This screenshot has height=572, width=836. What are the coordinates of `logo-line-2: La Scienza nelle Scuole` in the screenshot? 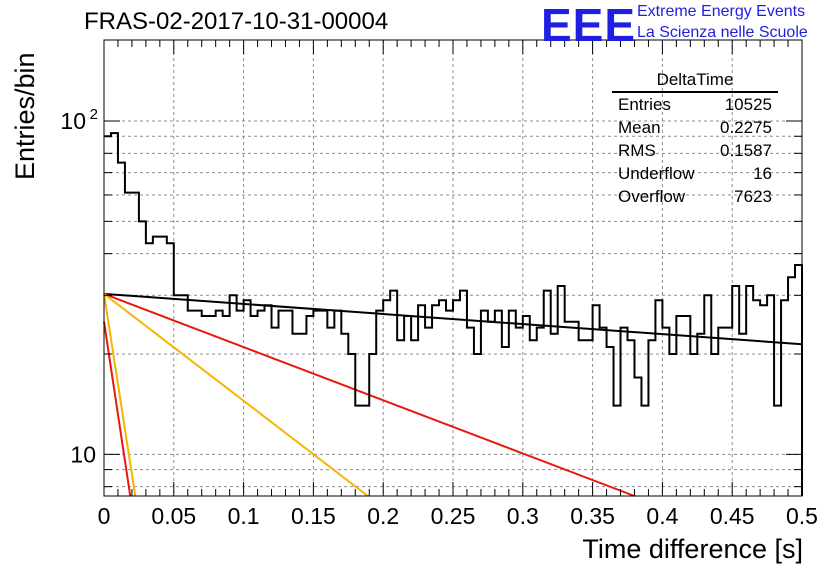 It's located at (722, 32).